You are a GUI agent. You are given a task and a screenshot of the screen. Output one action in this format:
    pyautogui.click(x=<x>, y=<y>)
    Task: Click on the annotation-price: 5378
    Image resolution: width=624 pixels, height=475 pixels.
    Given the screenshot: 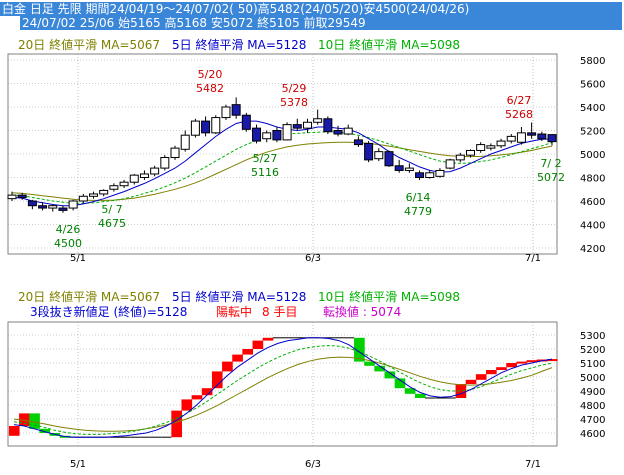 What is the action you would take?
    pyautogui.click(x=294, y=102)
    